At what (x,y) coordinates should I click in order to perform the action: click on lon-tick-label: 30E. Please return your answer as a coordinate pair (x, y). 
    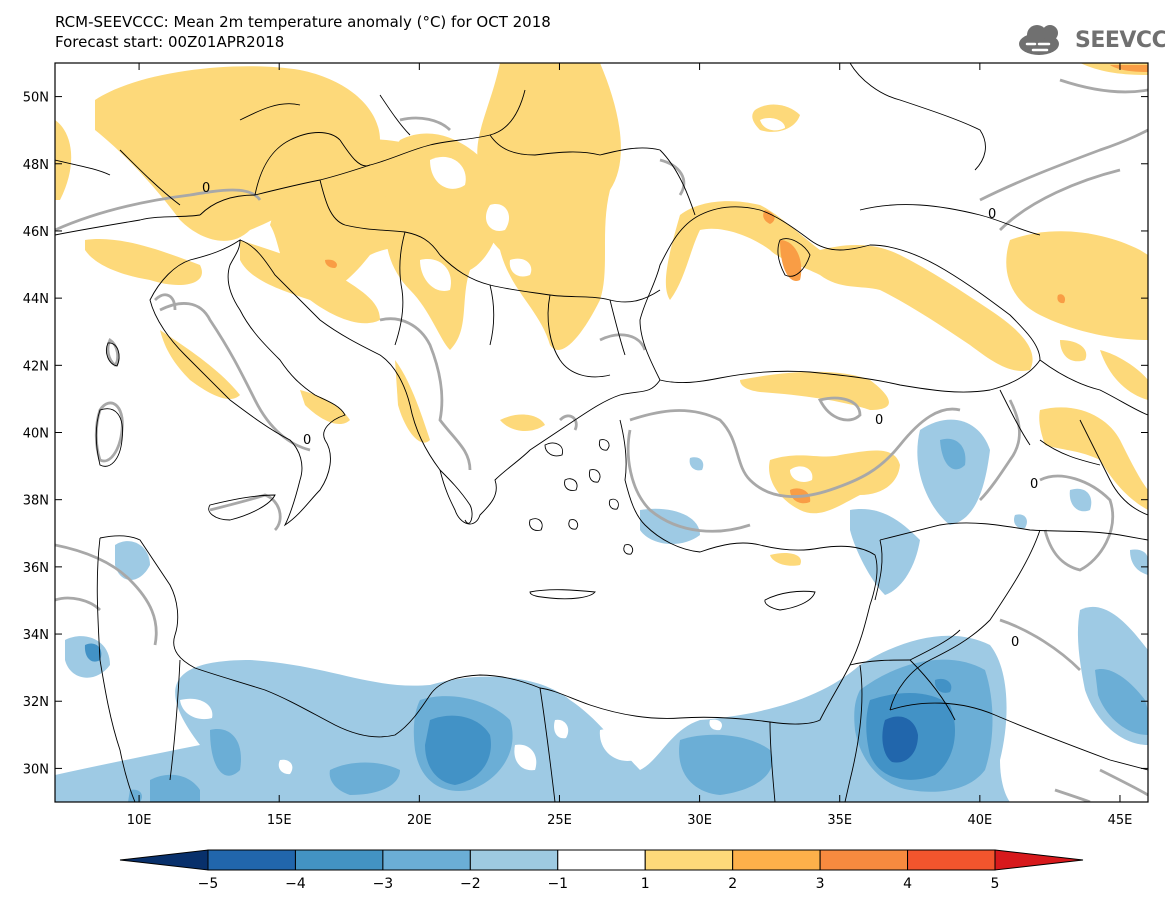
    Looking at the image, I should click on (699, 820).